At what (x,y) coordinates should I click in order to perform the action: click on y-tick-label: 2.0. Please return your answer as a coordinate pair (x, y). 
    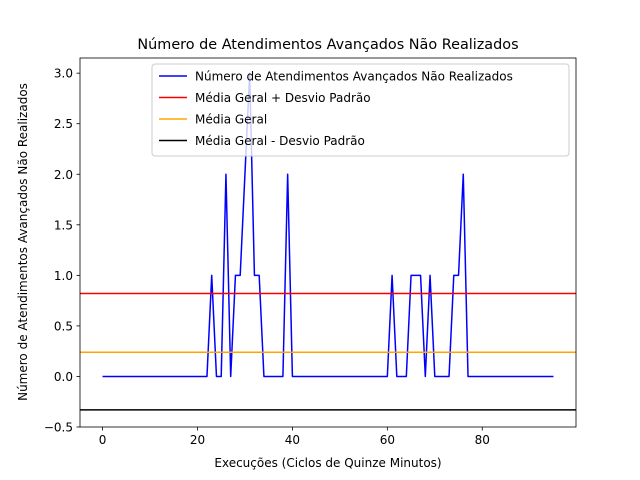
    Looking at the image, I should click on (63, 175).